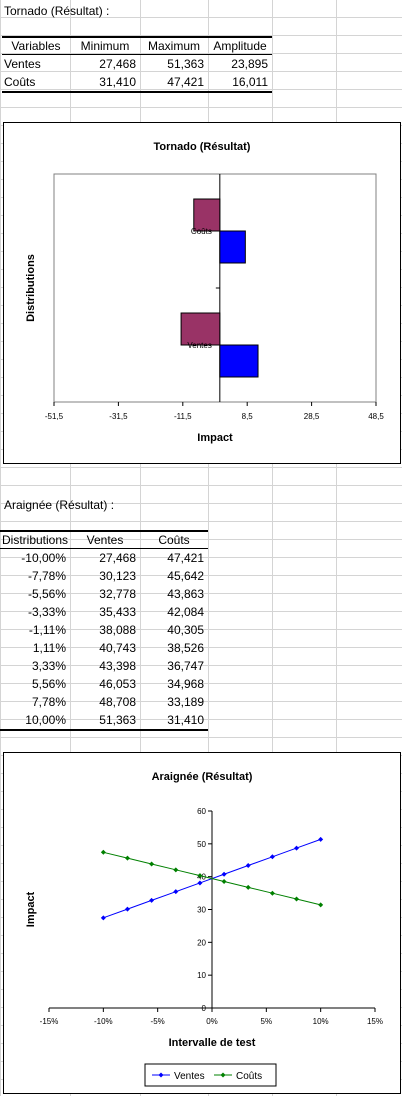 This screenshot has height=1098, width=402. I want to click on tornado-y-axis-label: Distributions, so click(31, 288).